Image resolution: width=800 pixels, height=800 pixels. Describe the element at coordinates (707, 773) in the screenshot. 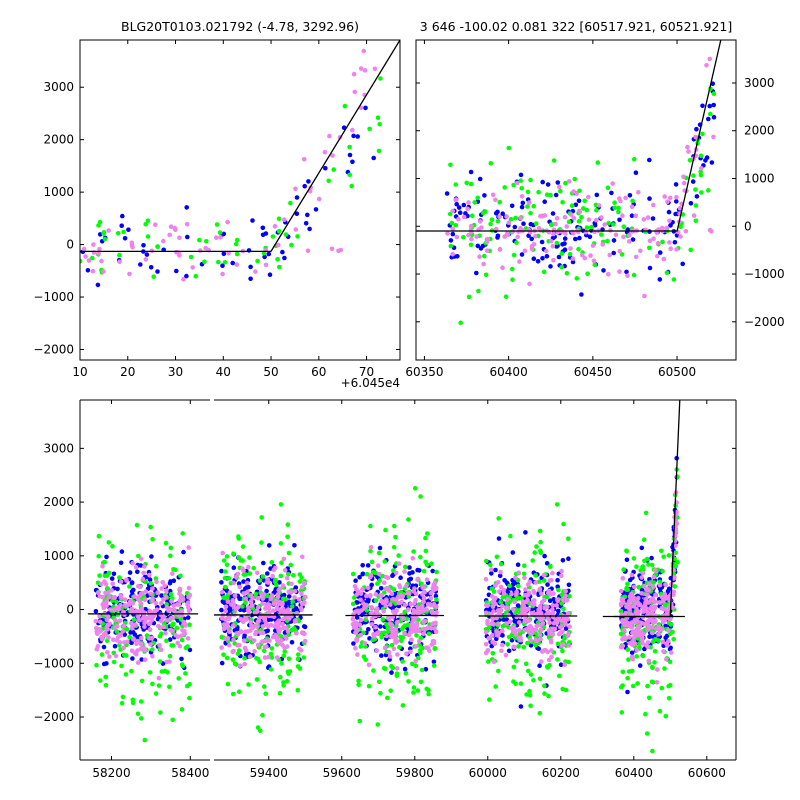

I see `x-tick-label-bottom: 60600` at that location.